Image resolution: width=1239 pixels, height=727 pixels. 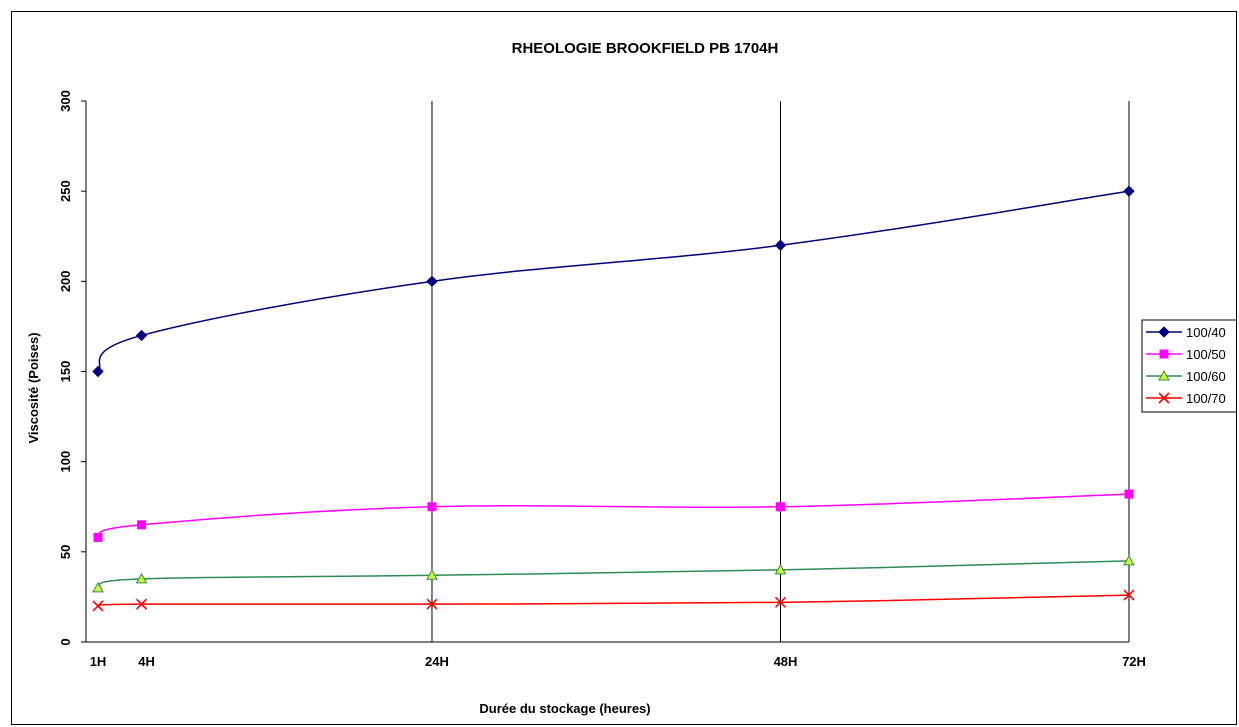 I want to click on legend-item: 100/60, so click(x=1186, y=376).